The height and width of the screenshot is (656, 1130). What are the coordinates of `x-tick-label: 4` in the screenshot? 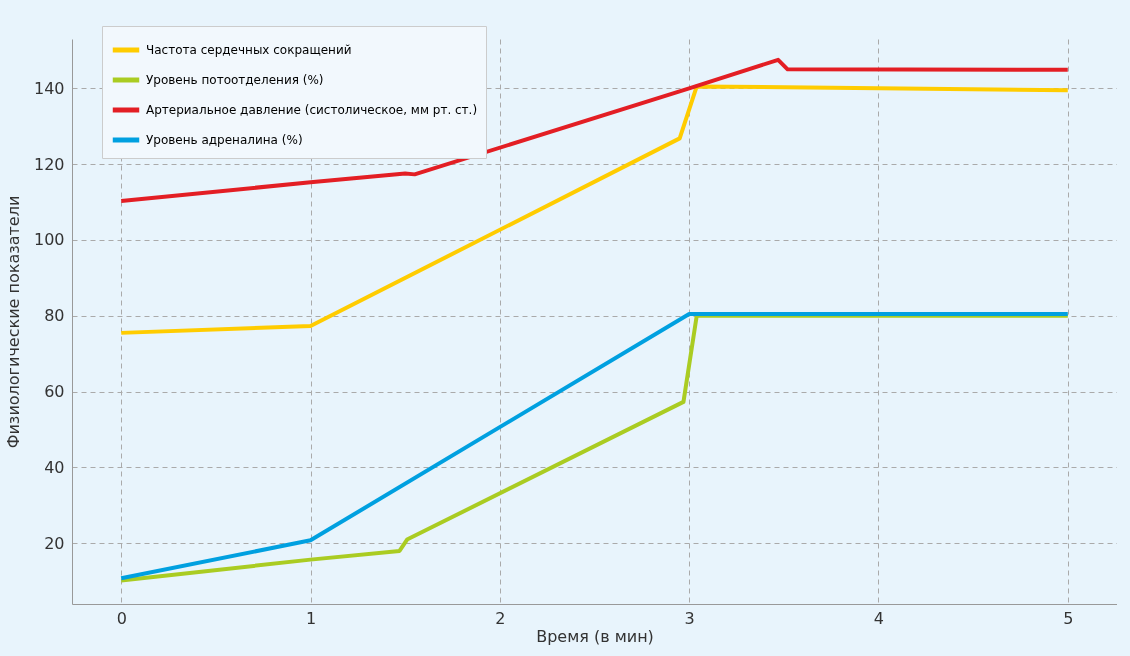 It's located at (879, 618).